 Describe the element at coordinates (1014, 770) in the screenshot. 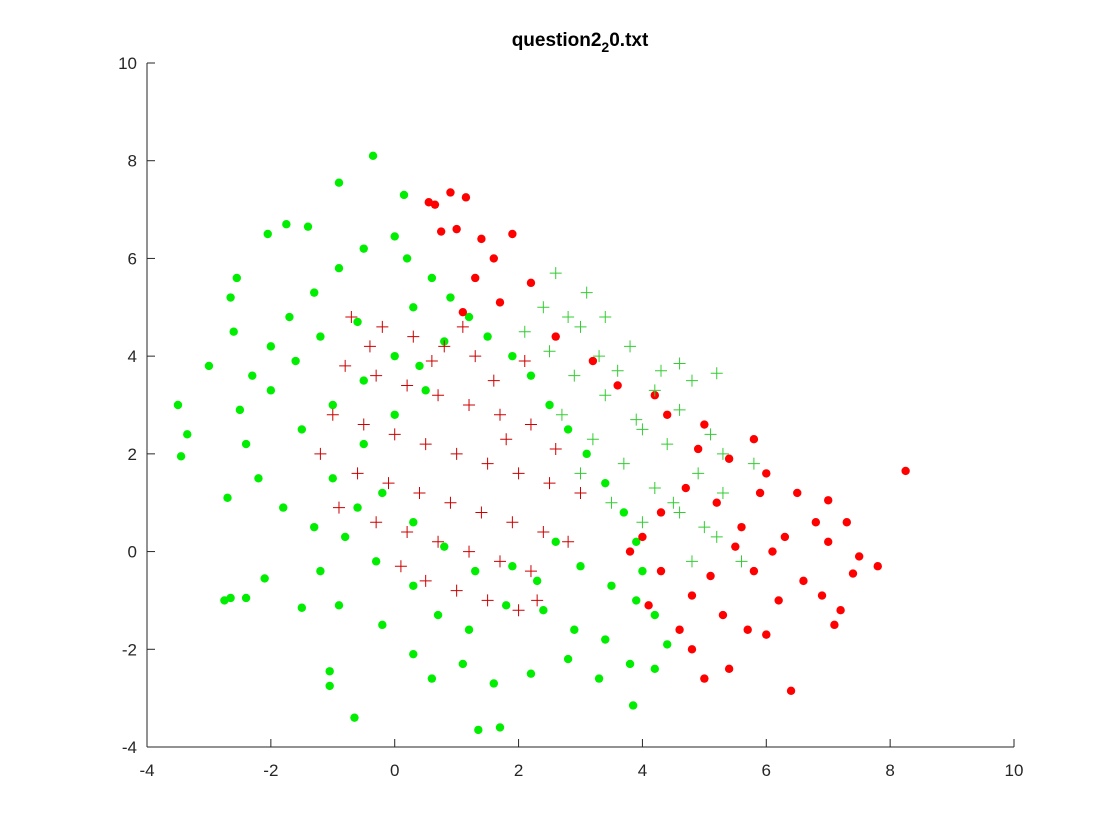

I see `x-tick-label: 10` at that location.